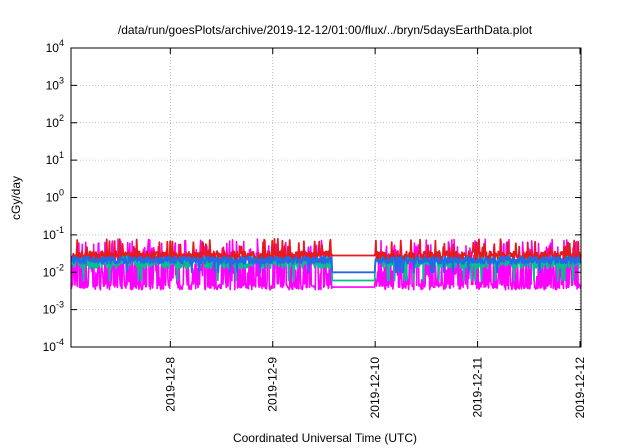 The image size is (640, 448). Describe the element at coordinates (55, 158) in the screenshot. I see `y-tick-label: 10¹` at that location.